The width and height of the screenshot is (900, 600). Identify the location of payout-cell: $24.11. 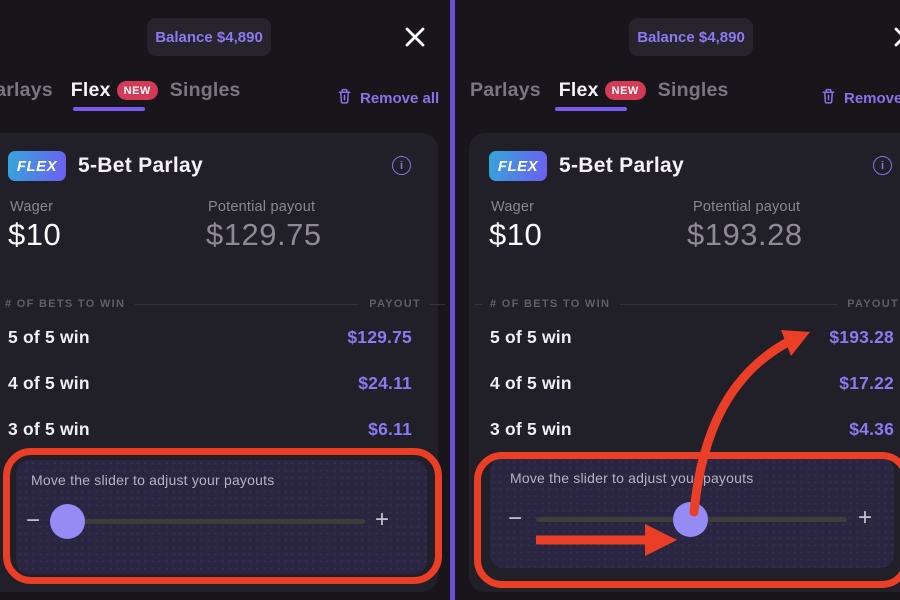
(385, 383).